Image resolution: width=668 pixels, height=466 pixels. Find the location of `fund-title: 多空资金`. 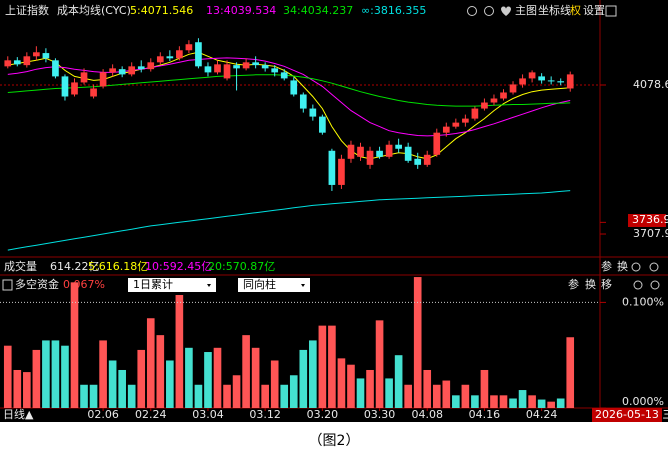

fund-title: 多空资金 is located at coordinates (37, 284).